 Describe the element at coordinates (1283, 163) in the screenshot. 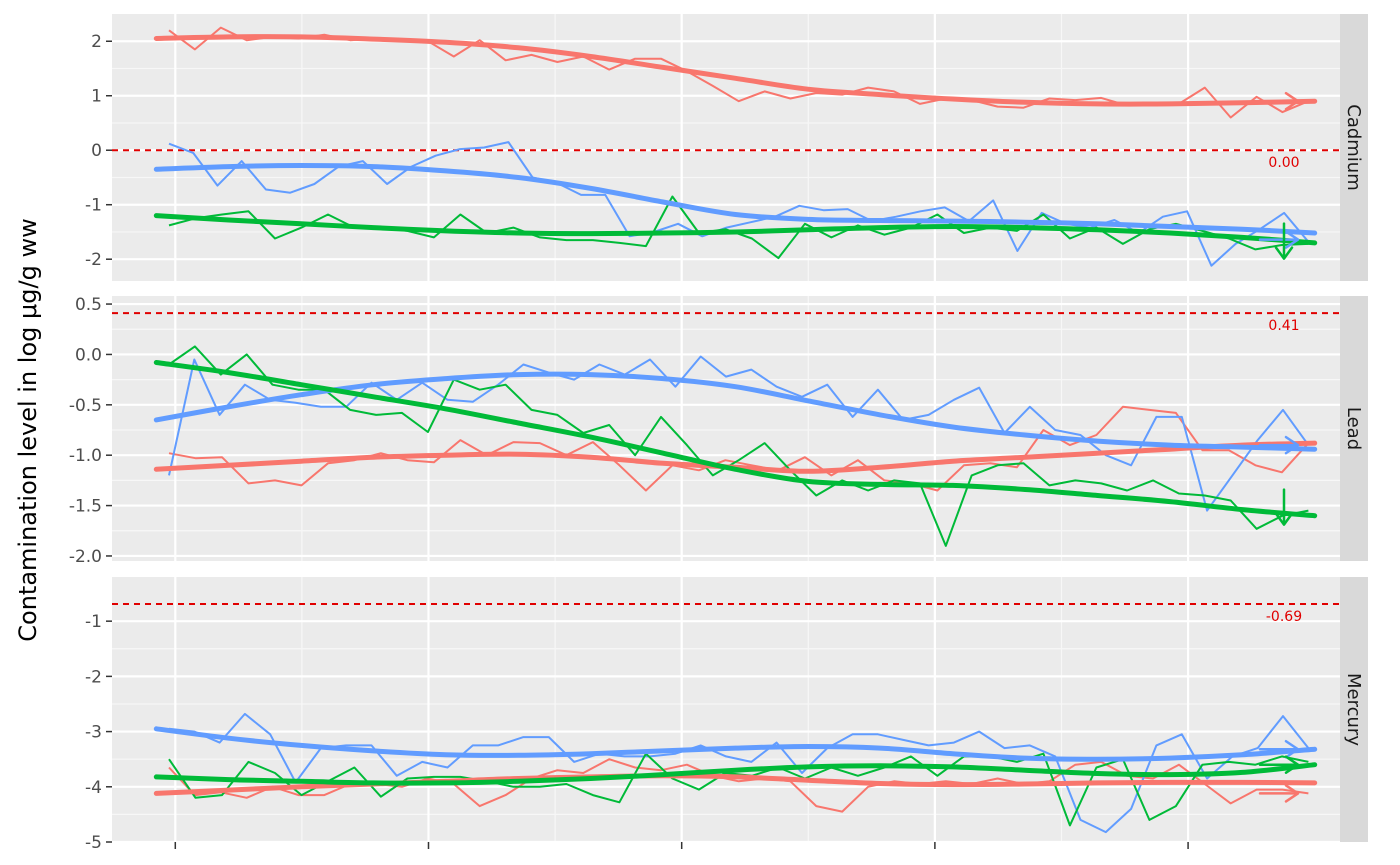

I see `threshold-label: 0.00` at that location.